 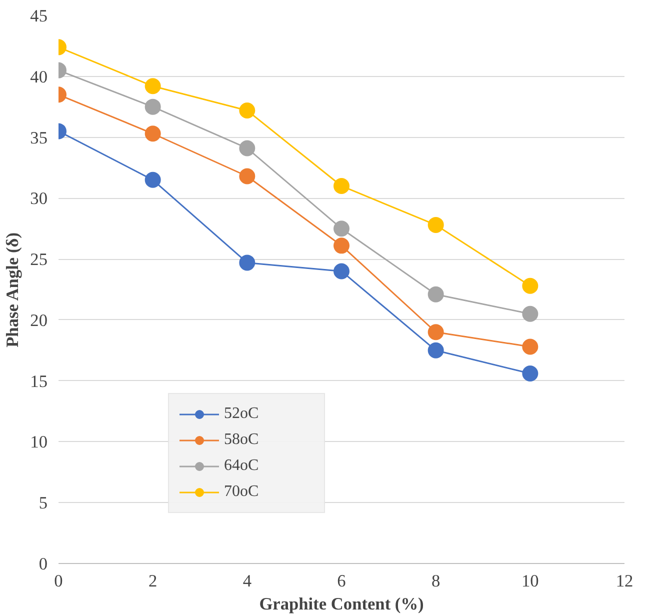 I want to click on y-tick-label: 45, so click(x=39, y=16).